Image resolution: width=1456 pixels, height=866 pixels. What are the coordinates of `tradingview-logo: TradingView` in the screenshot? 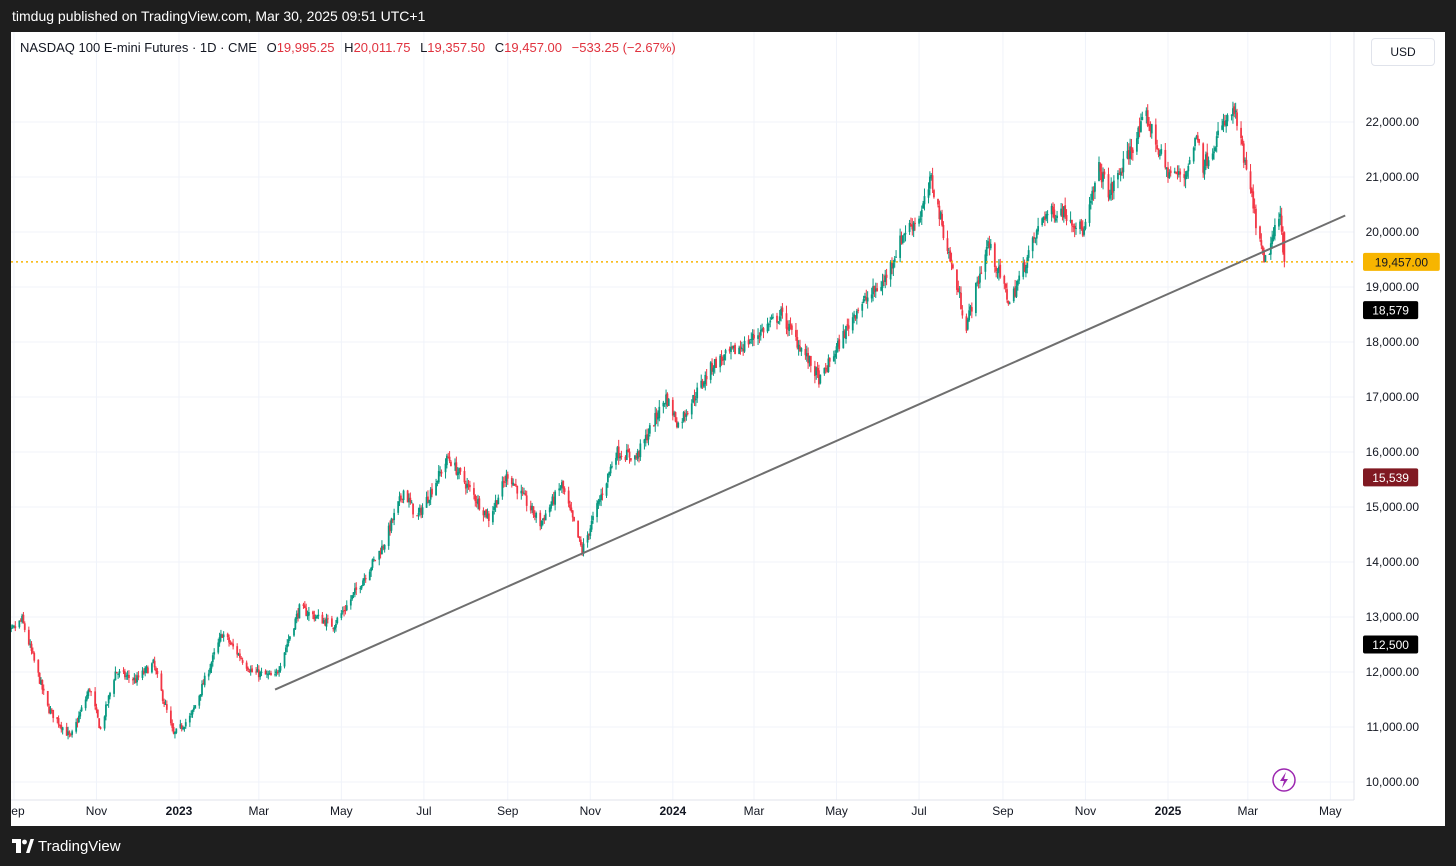 It's located at (66, 846).